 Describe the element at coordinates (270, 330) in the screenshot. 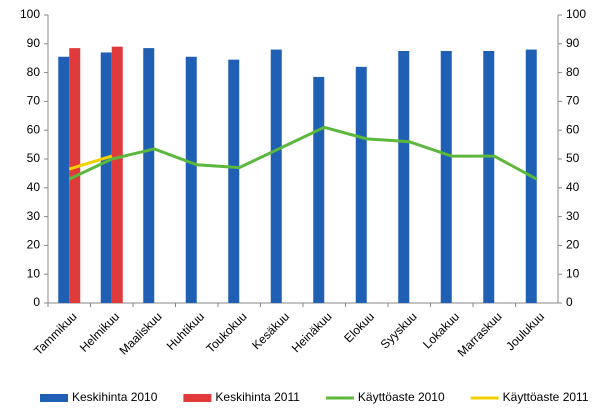

I see `x-tick-label: Kesäkuu` at that location.